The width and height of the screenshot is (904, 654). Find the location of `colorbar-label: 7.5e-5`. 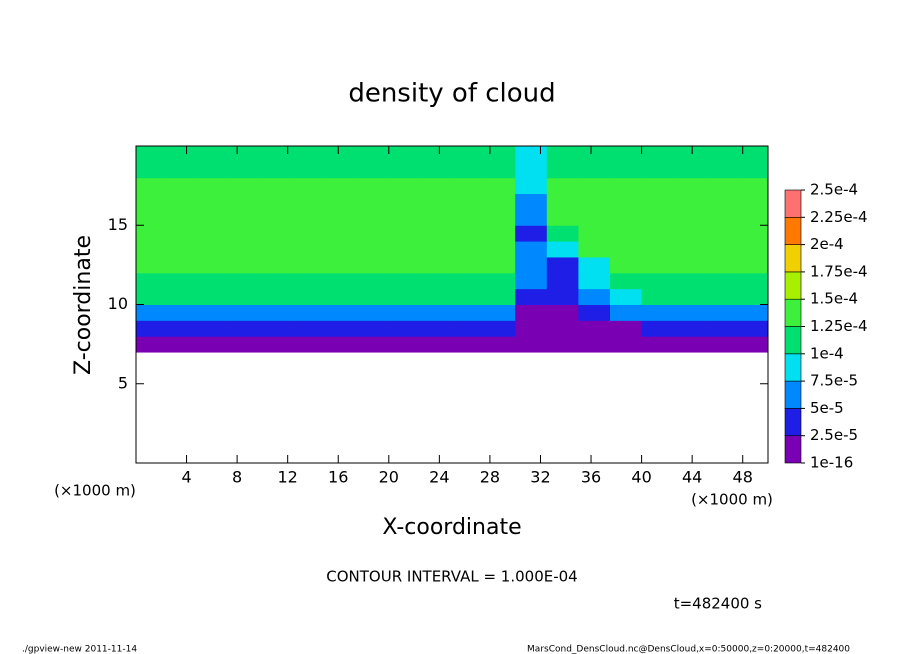

colorbar-label: 7.5e-5 is located at coordinates (834, 381).